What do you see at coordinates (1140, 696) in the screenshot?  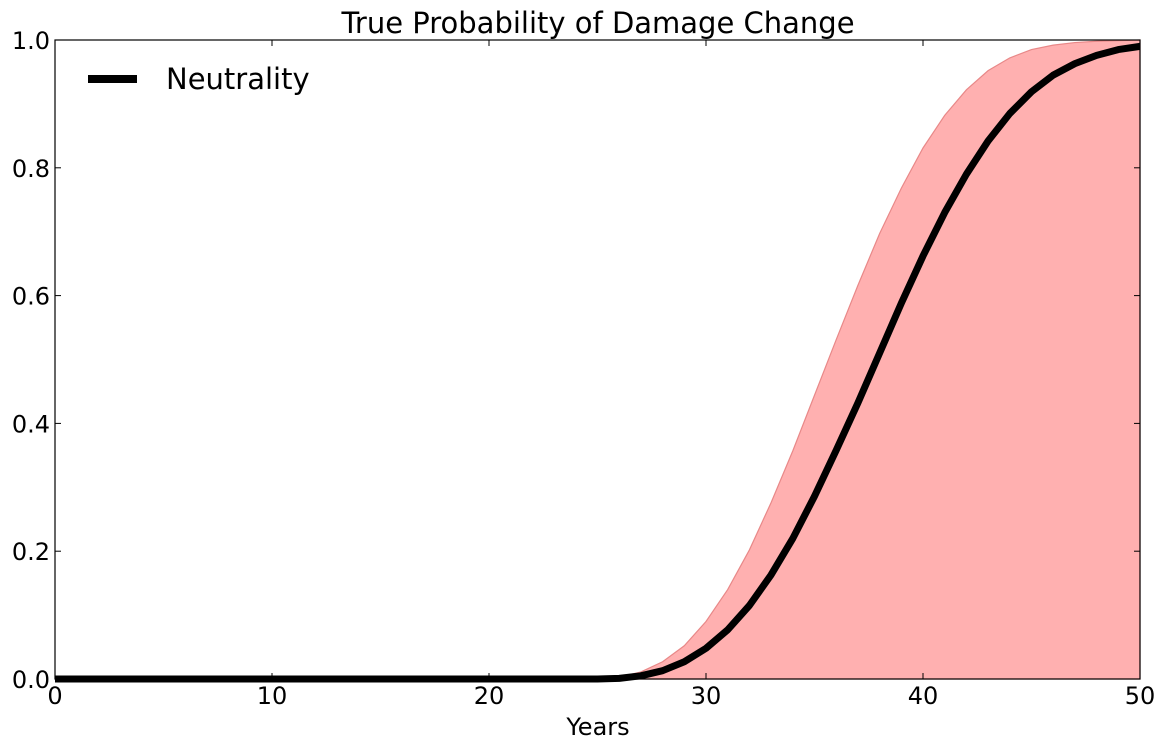 I see `x-tick-label: 50` at bounding box center [1140, 696].